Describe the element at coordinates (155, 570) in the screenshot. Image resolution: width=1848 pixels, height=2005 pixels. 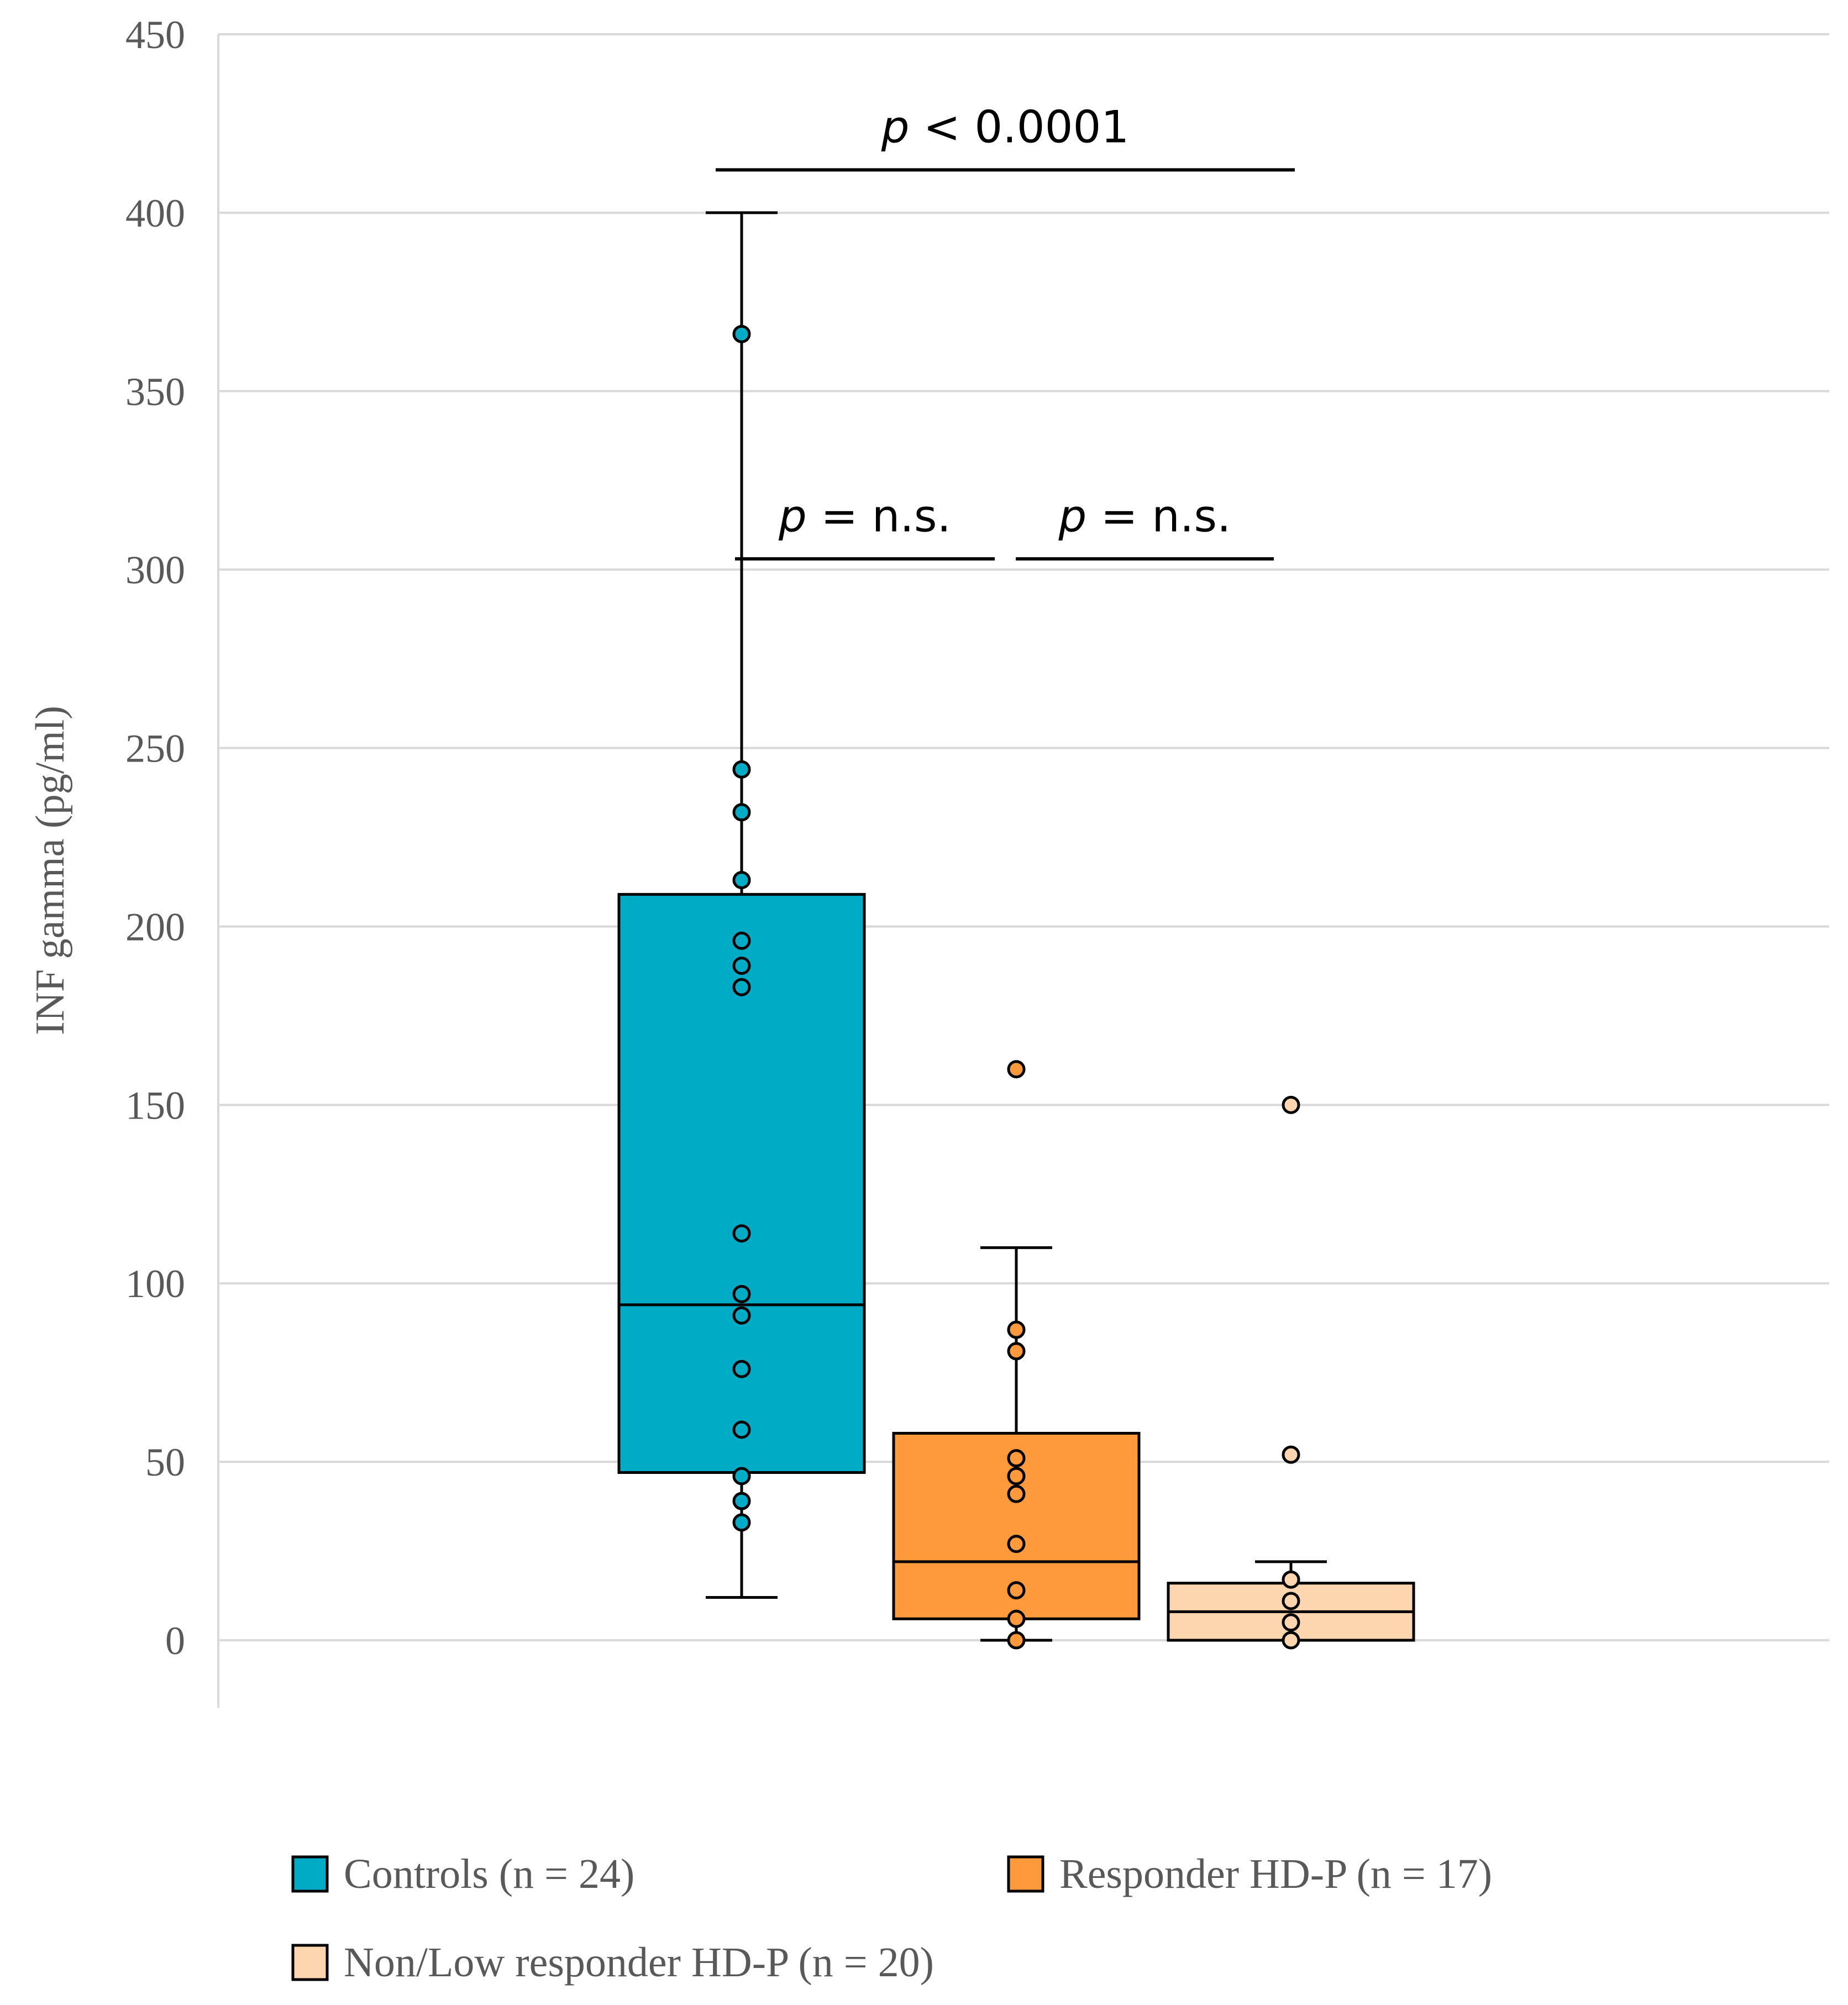
I see `y-tick-label: 300` at that location.